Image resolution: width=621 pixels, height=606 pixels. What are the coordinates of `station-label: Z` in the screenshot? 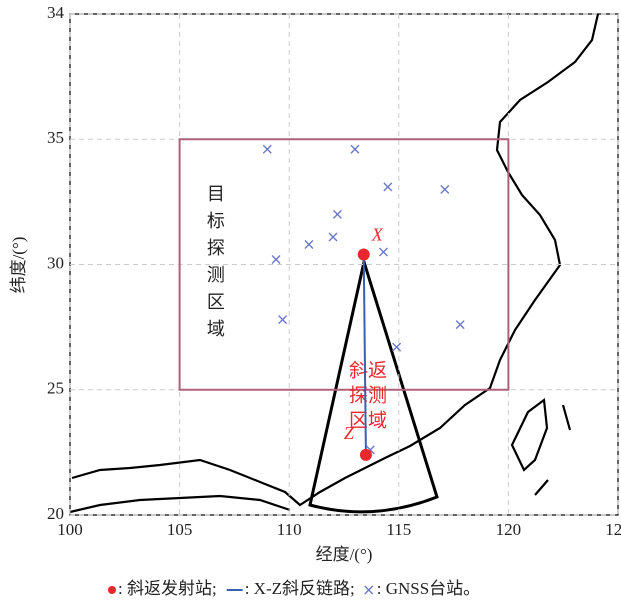 It's located at (349, 433).